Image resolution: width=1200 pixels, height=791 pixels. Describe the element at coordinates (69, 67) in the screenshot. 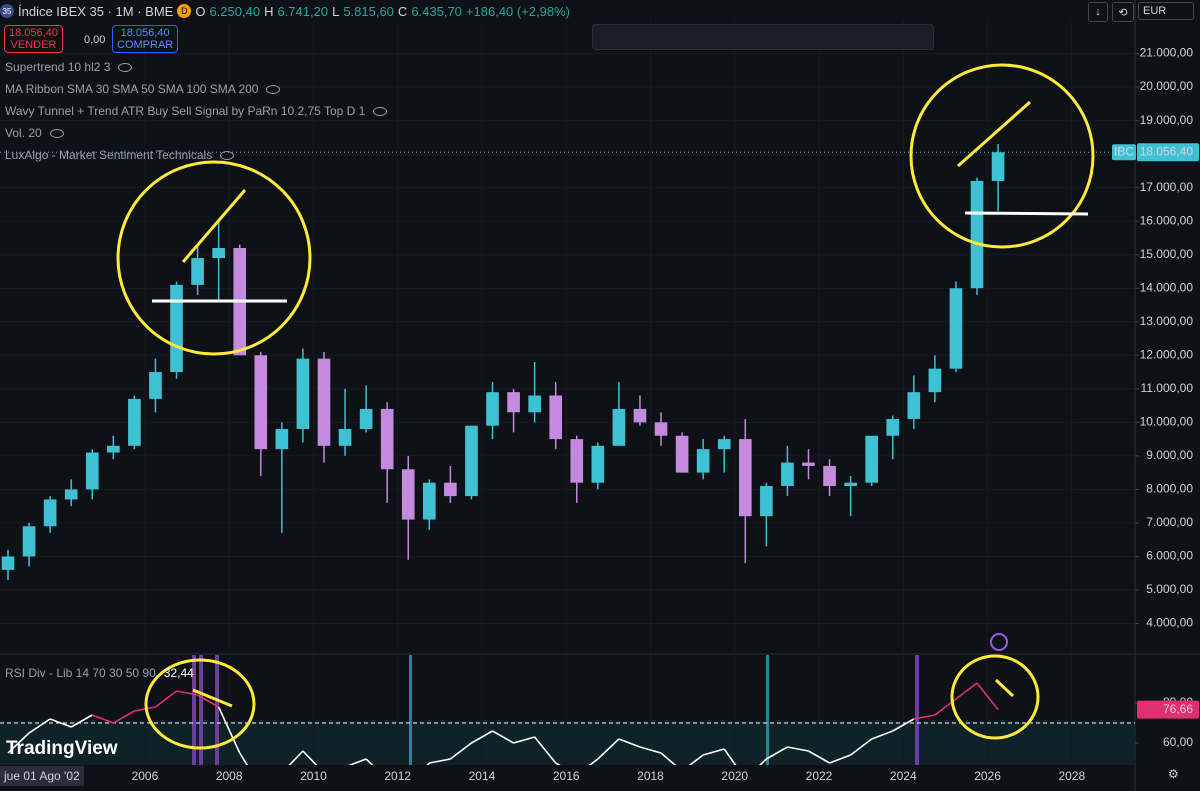

I see `indicator: Supertrend 10 hl2 3` at that location.